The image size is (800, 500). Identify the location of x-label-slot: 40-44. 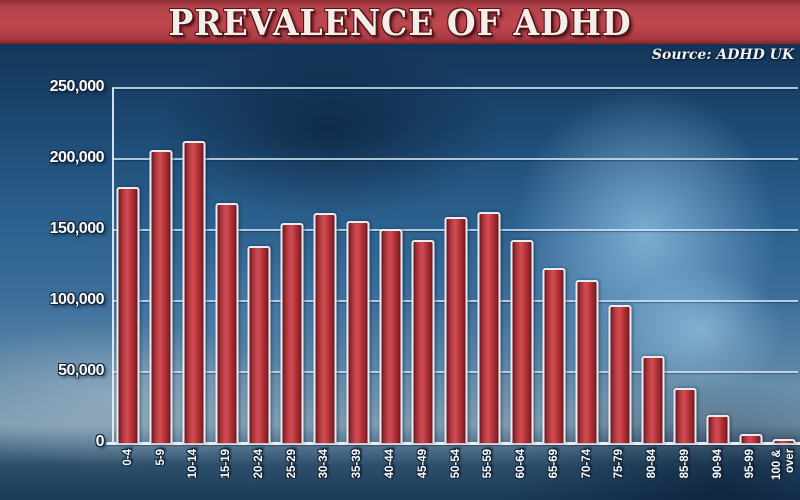
(390, 474).